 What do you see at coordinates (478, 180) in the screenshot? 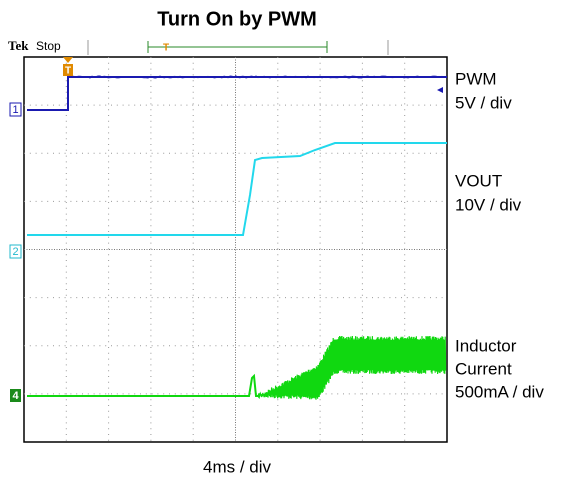
I see `channel-name: VOUT` at bounding box center [478, 180].